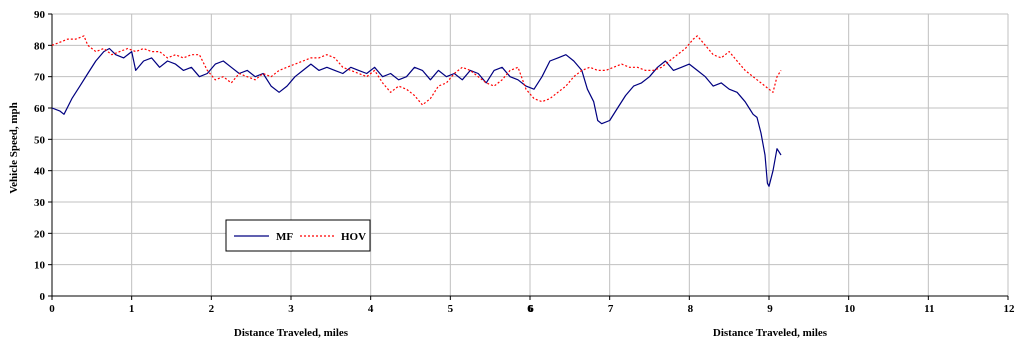  I want to click on x-tick-label: 11, so click(929, 309).